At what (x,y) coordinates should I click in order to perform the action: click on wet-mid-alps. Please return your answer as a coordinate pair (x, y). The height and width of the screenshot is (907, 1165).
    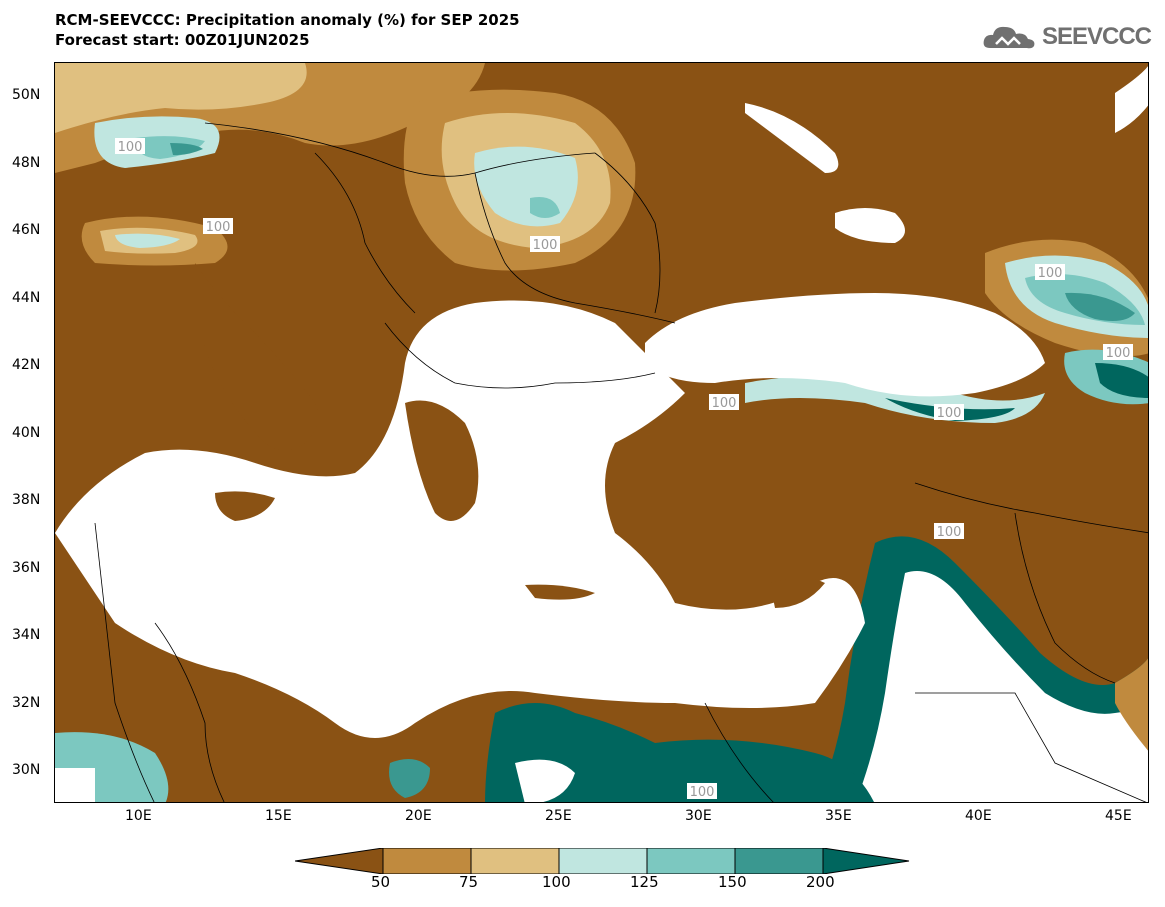
    Looking at the image, I should click on (169, 147).